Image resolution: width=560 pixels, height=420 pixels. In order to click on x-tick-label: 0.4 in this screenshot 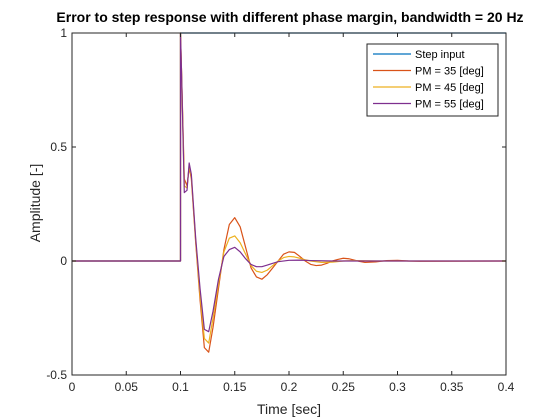, I will do `click(506, 387)`.